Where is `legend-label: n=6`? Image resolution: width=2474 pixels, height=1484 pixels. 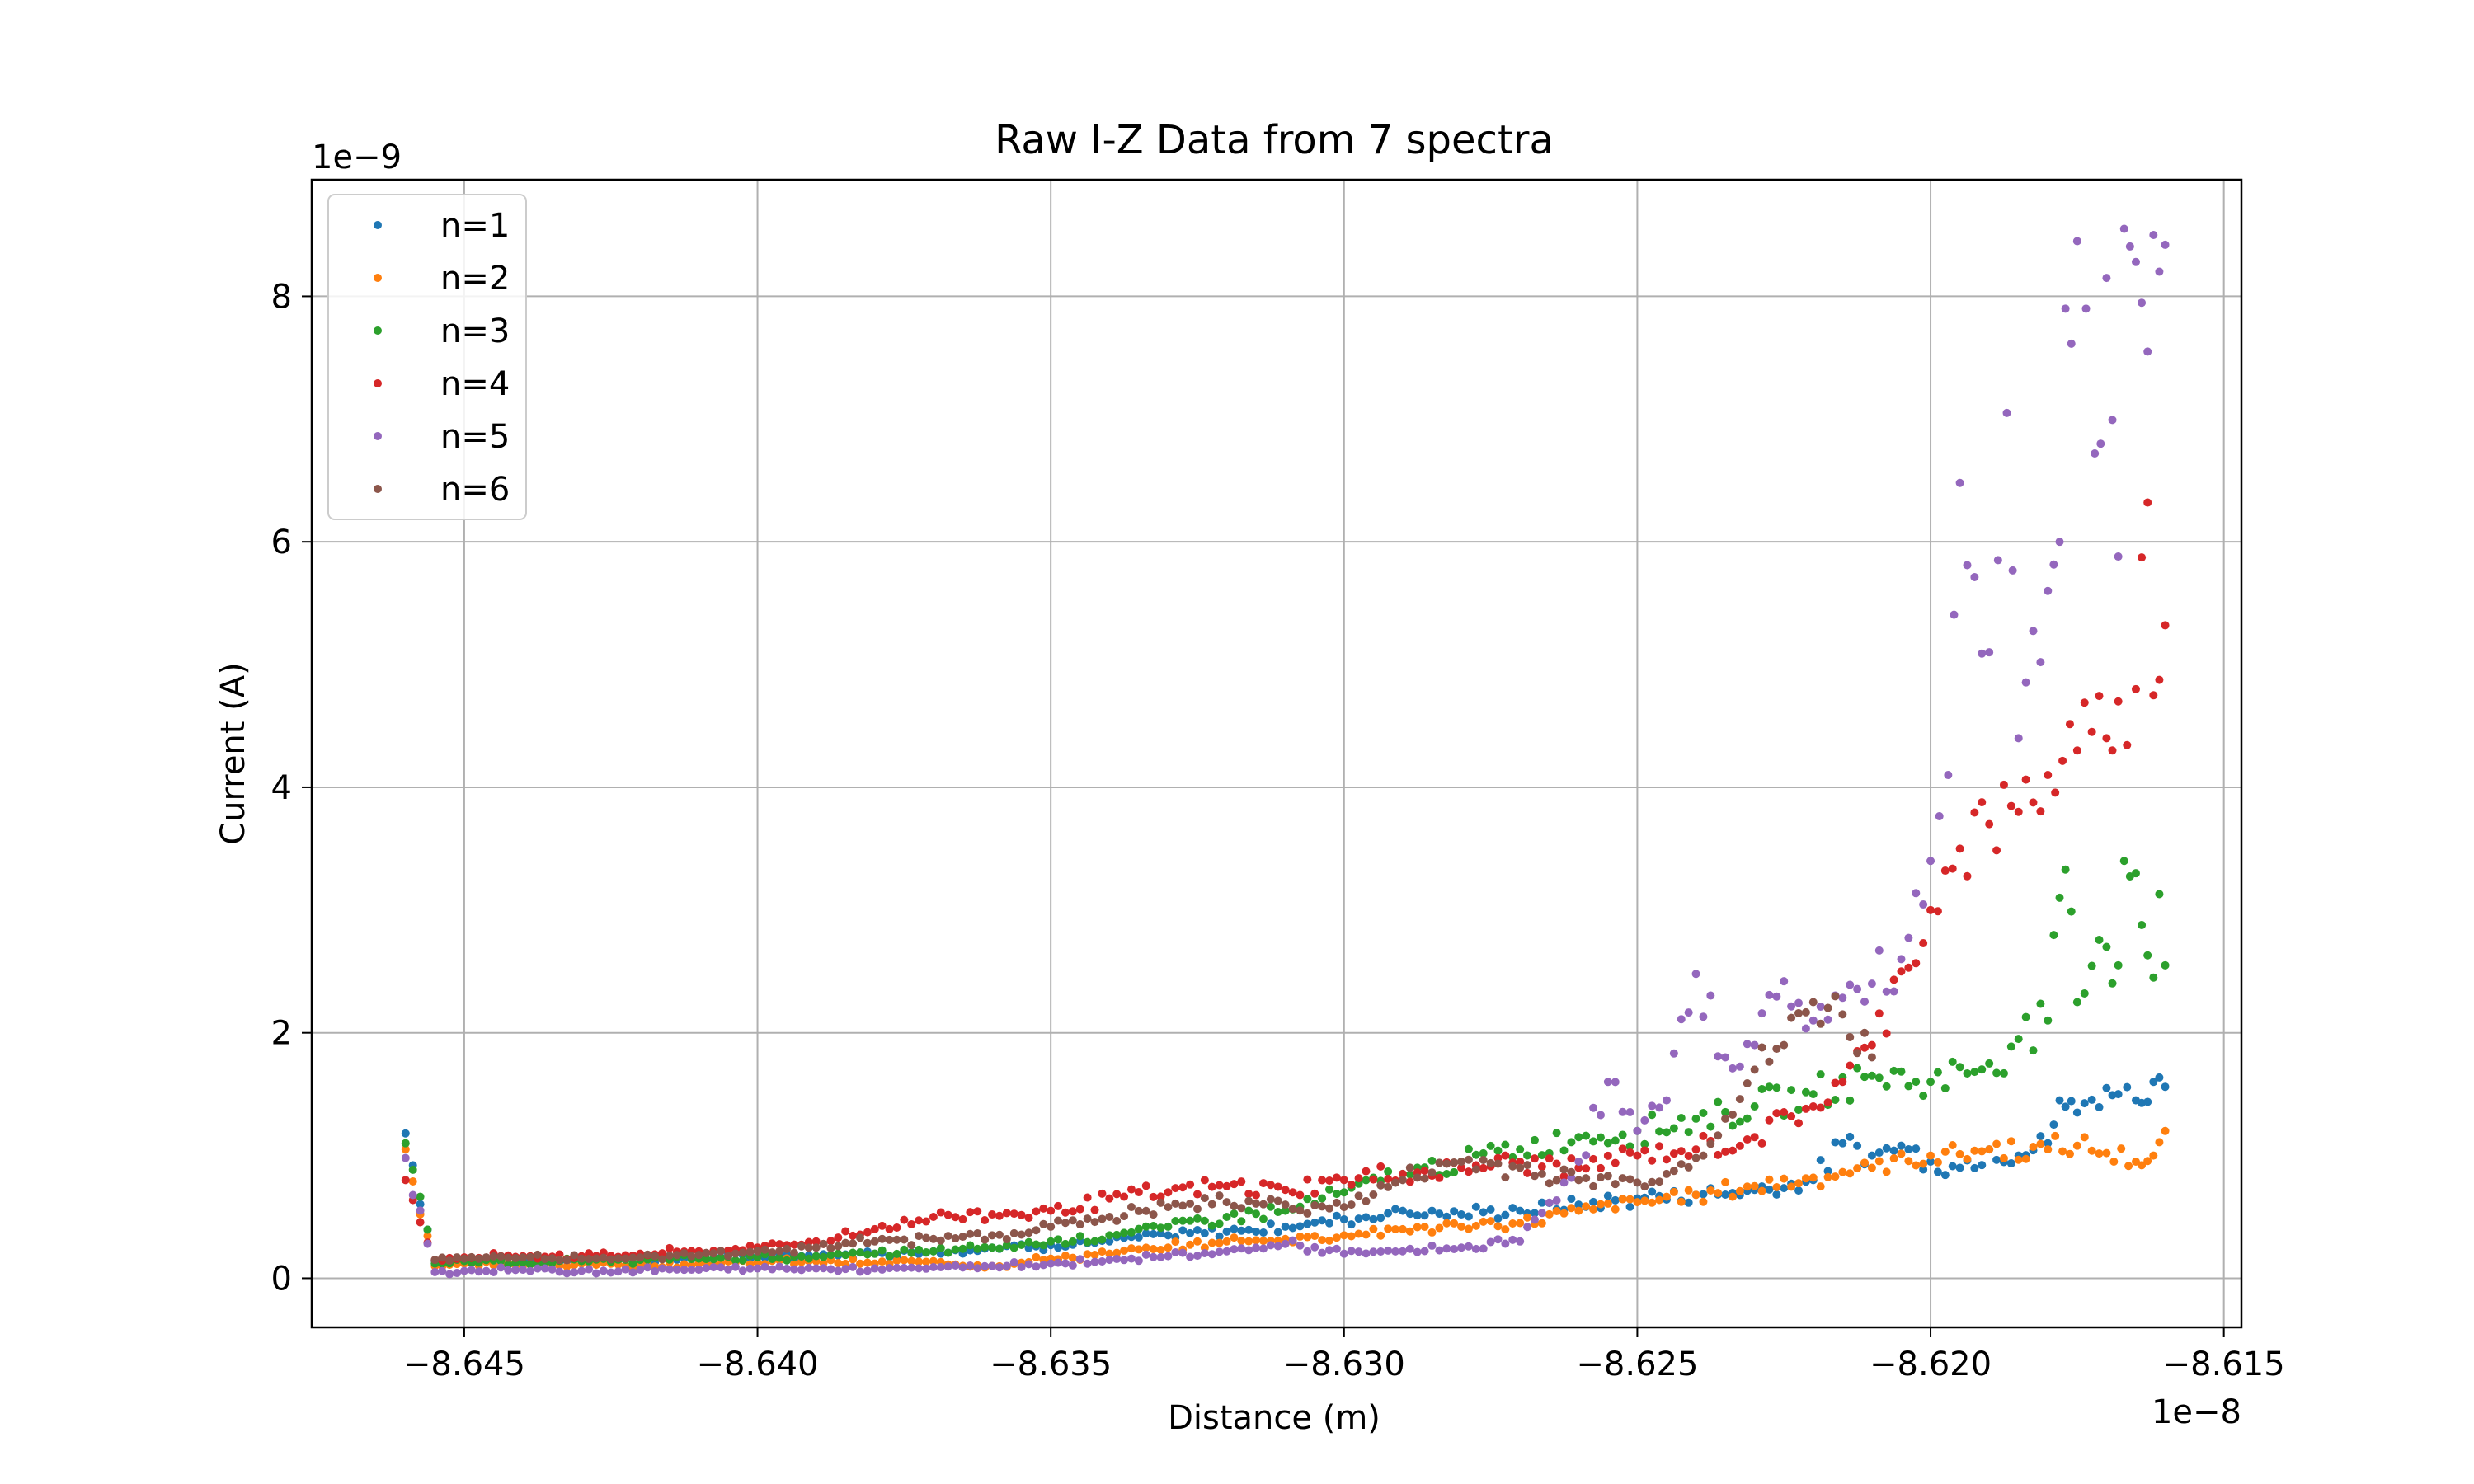 legend-label: n=6 is located at coordinates (475, 490).